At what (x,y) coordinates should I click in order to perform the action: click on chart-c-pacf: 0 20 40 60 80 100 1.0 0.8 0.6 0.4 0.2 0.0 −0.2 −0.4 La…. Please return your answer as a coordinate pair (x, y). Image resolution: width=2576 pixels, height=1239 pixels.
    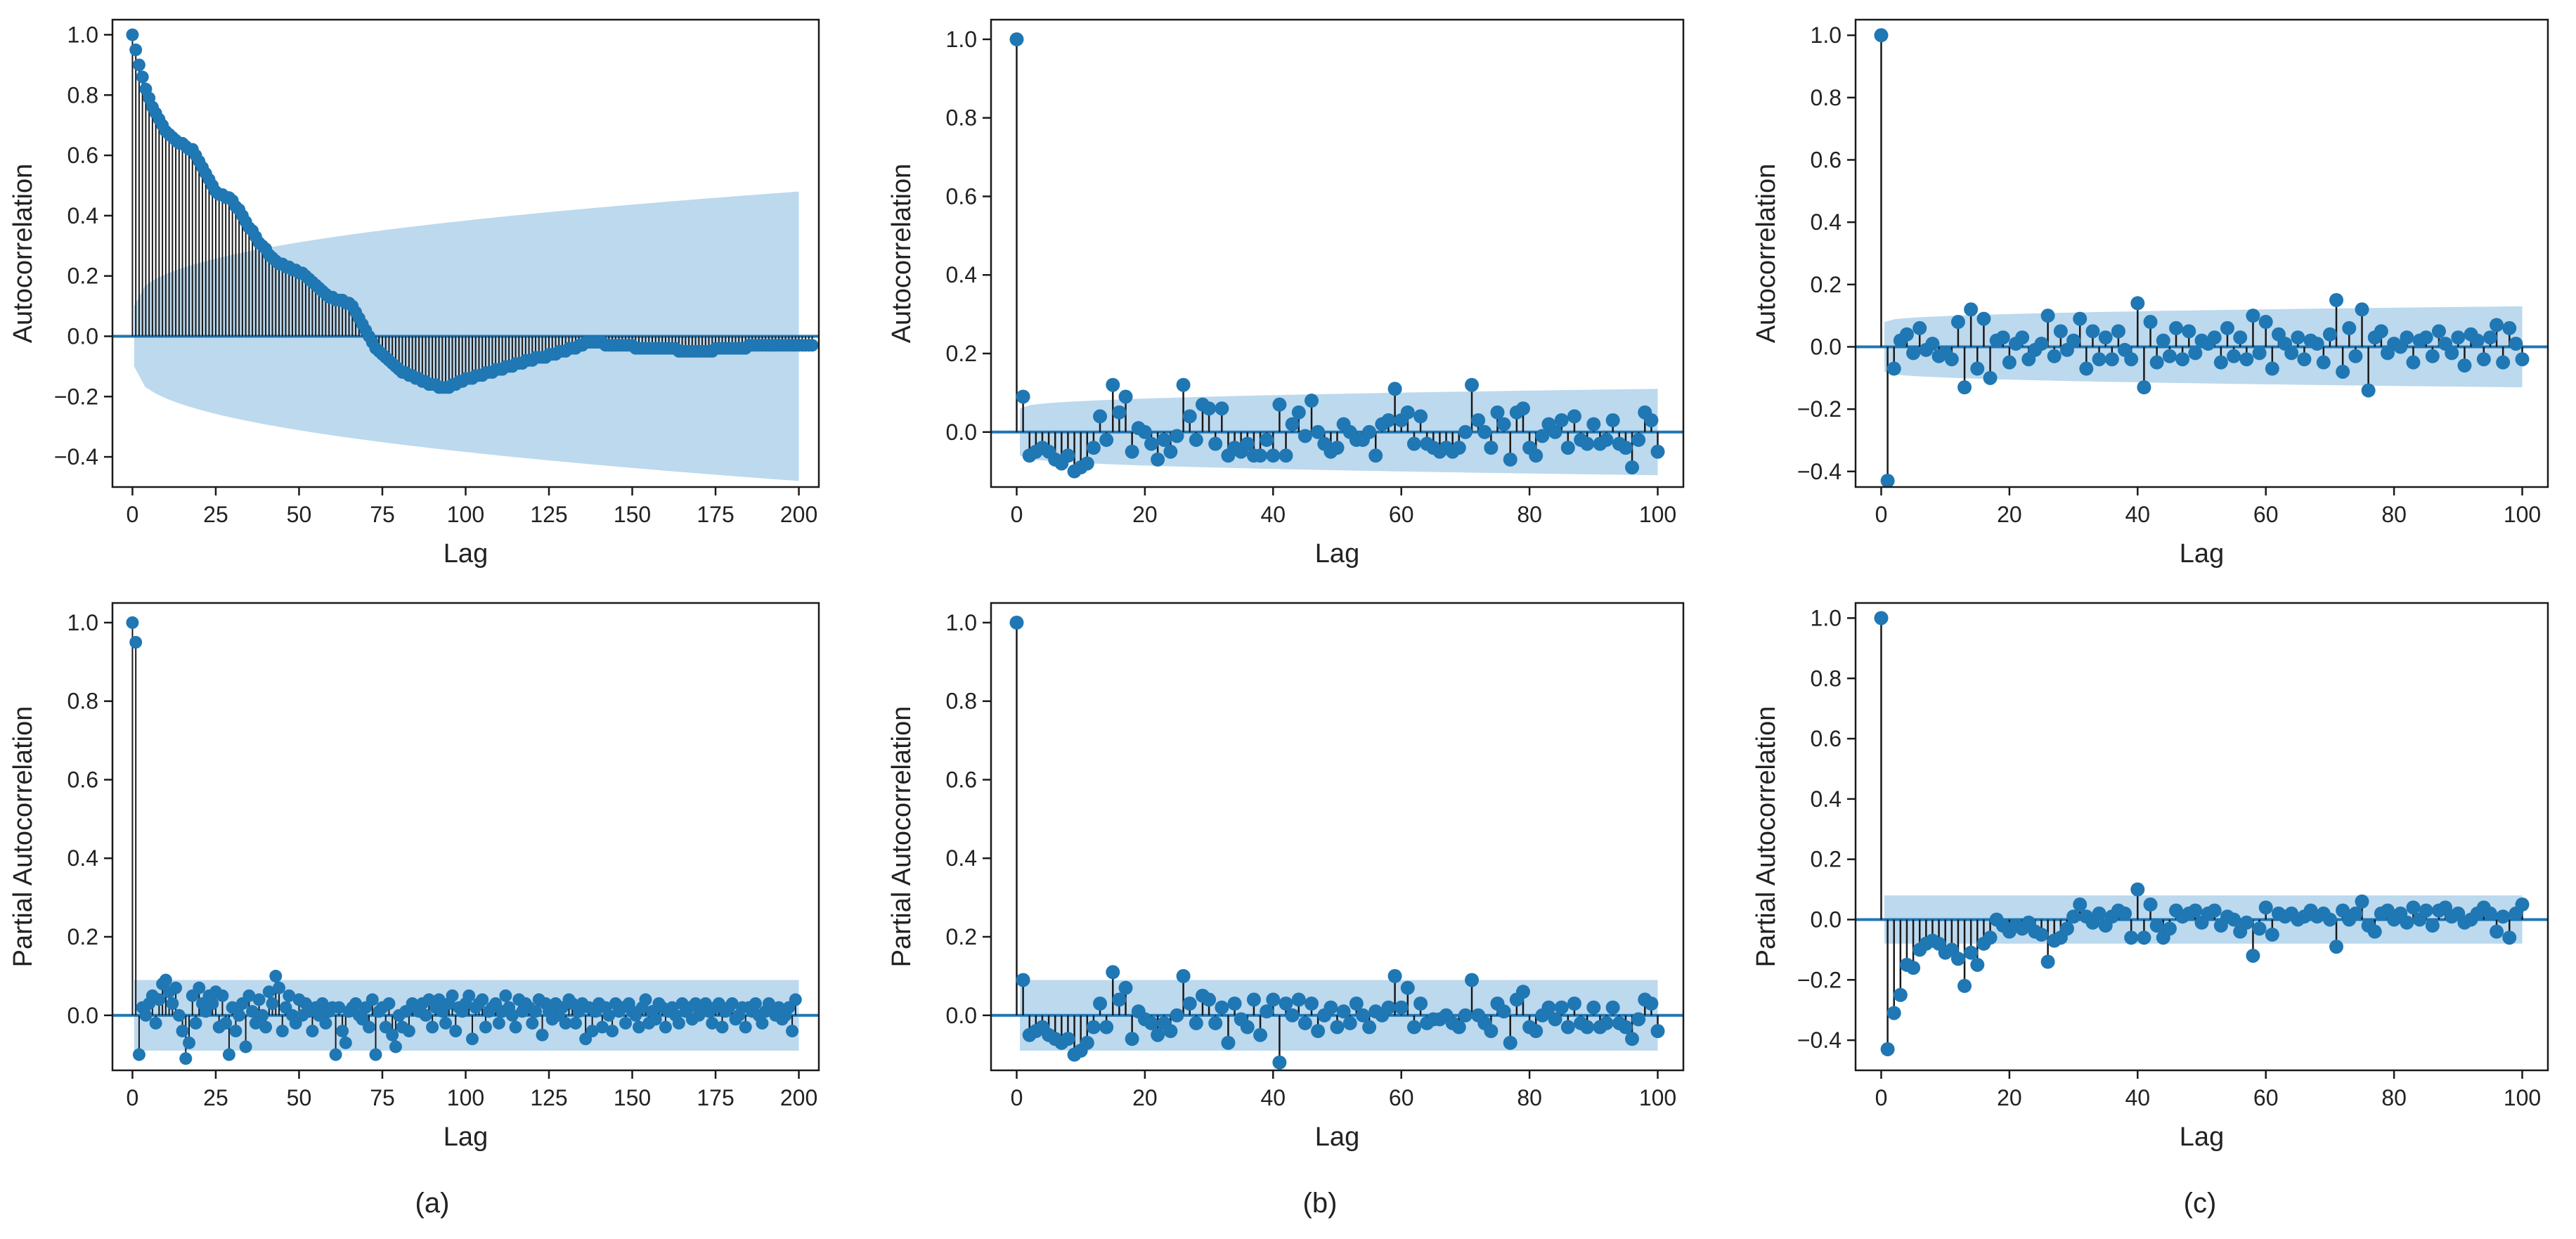
    Looking at the image, I should click on (2150, 877).